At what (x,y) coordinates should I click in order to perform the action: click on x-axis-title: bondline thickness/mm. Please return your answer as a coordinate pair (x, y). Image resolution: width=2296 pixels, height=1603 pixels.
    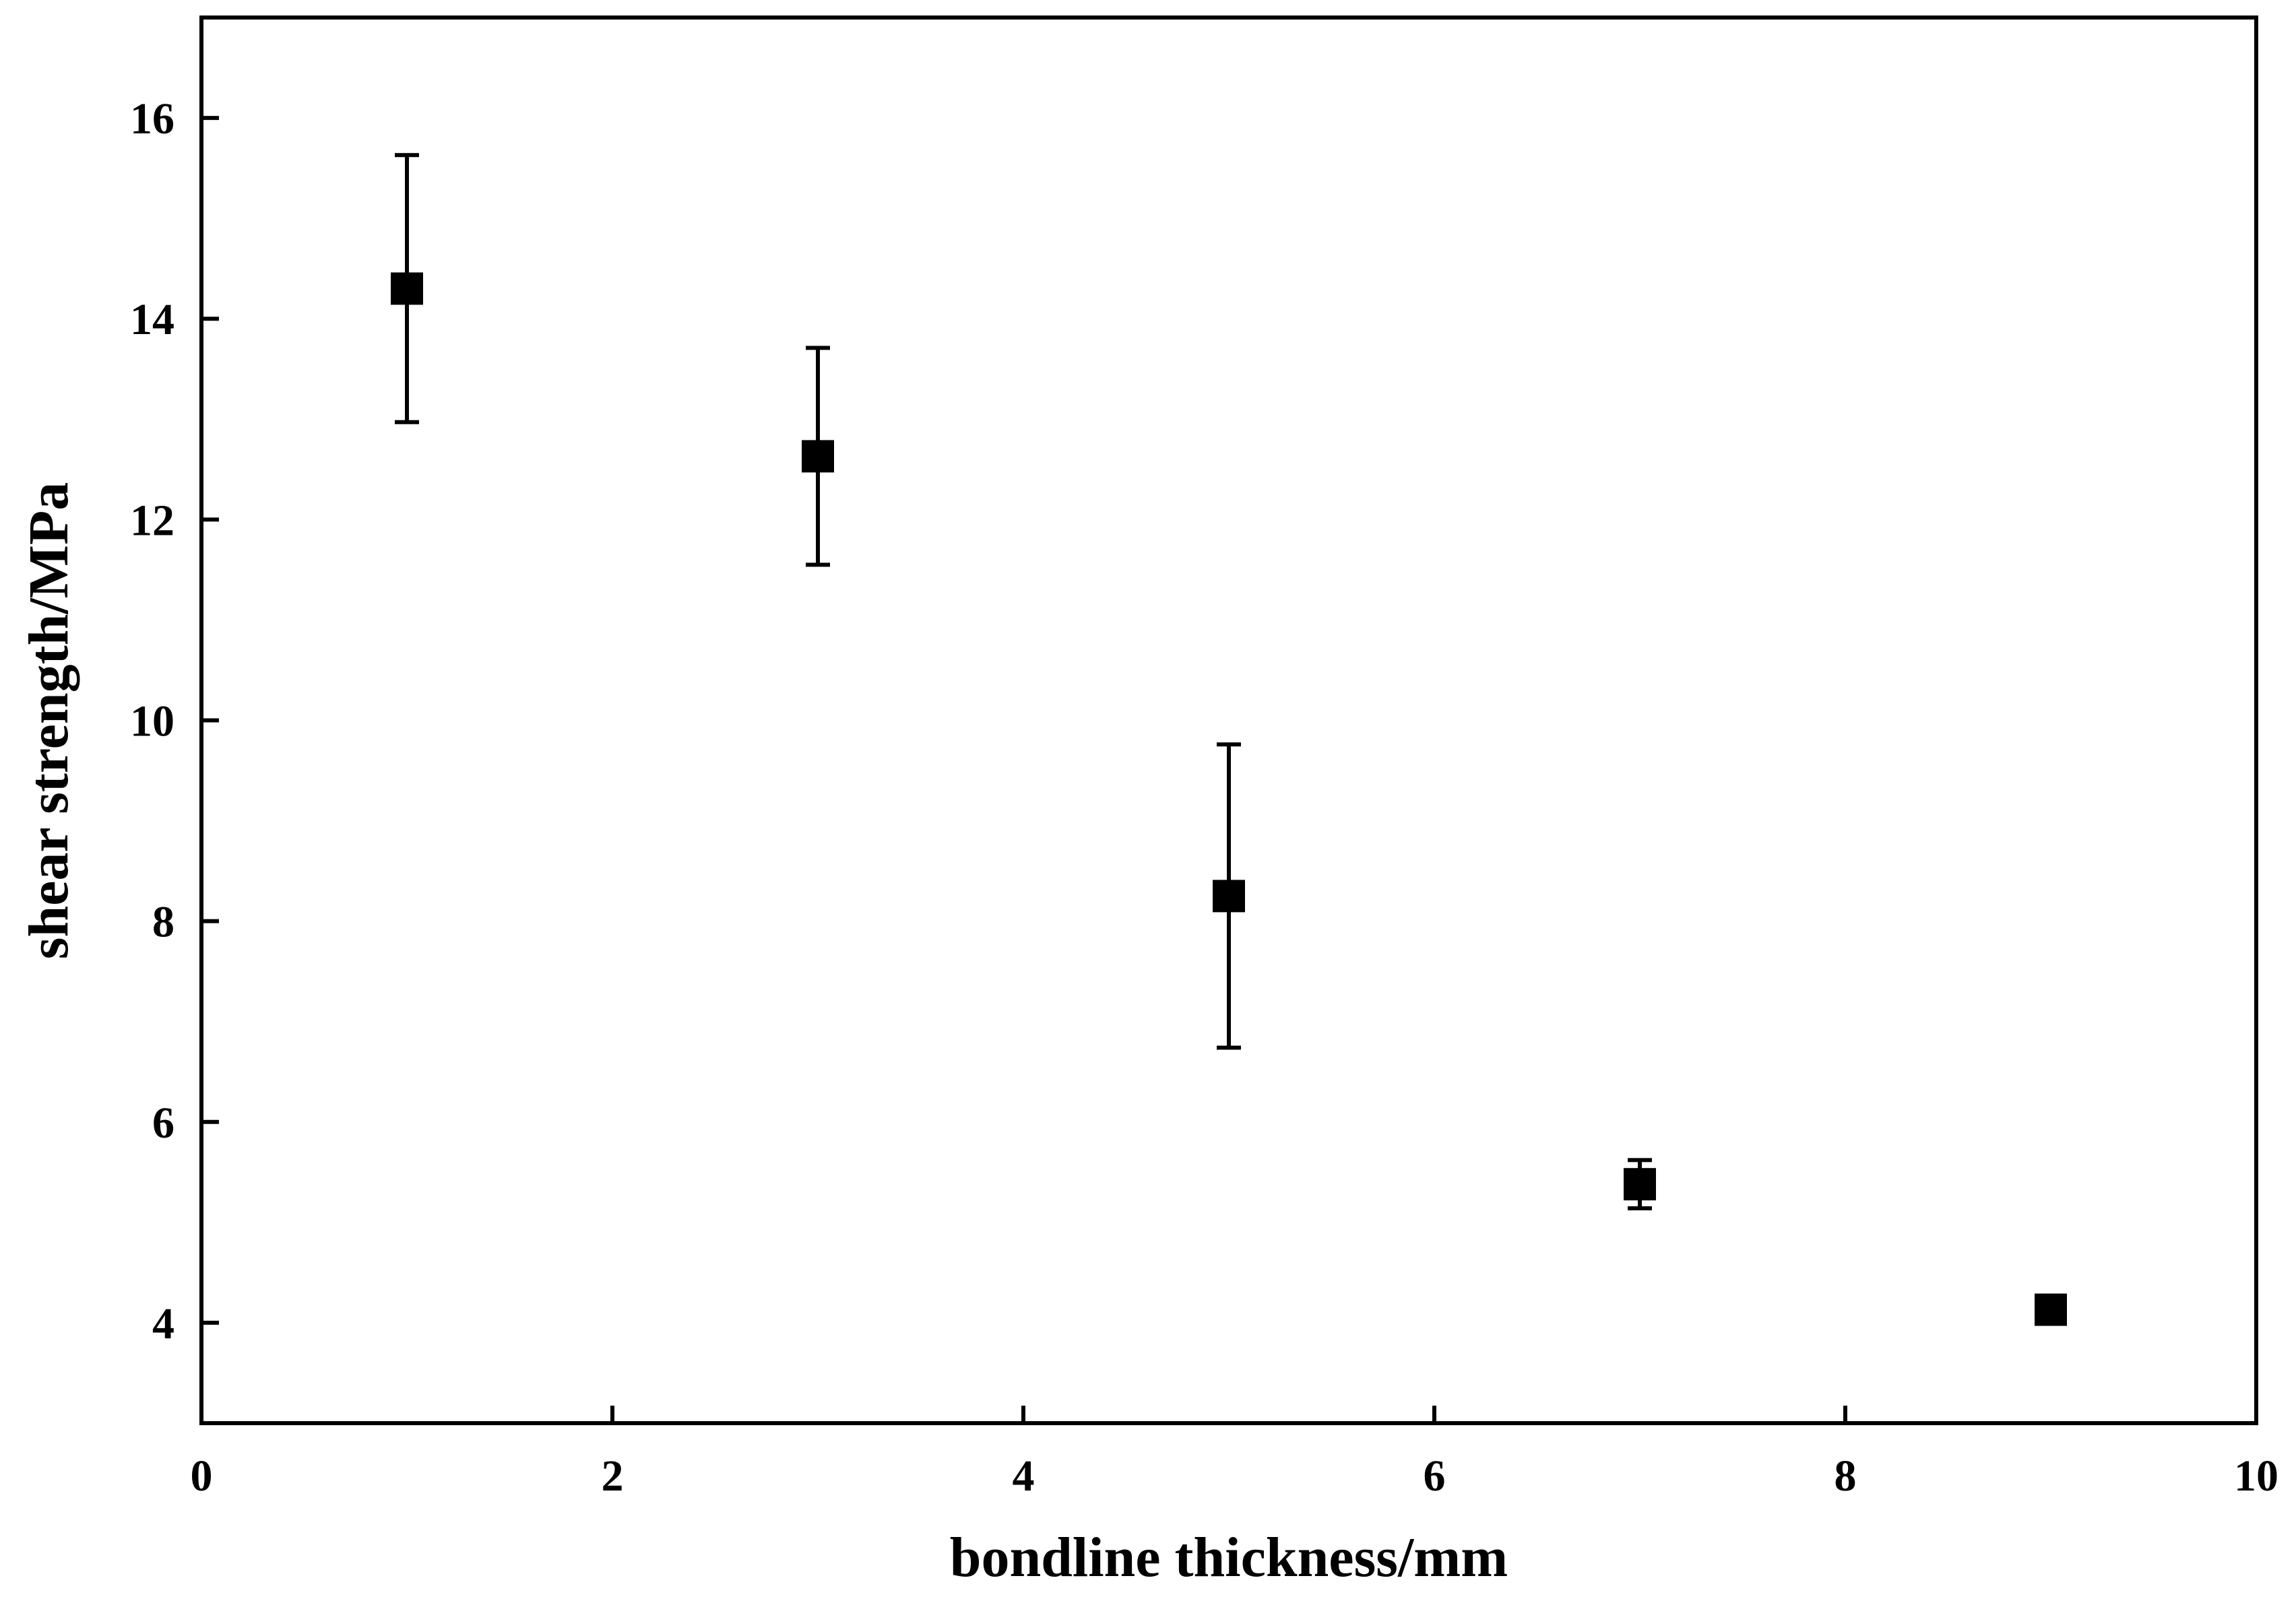
    Looking at the image, I should click on (1229, 1557).